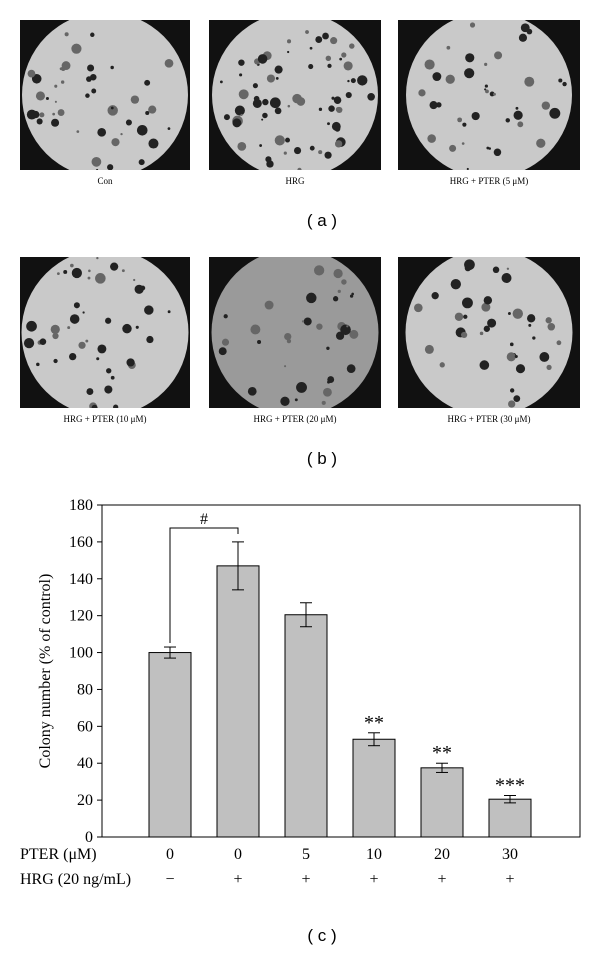 Image resolution: width=600 pixels, height=955 pixels. What do you see at coordinates (81, 579) in the screenshot?
I see `y-tick-label: 140` at bounding box center [81, 579].